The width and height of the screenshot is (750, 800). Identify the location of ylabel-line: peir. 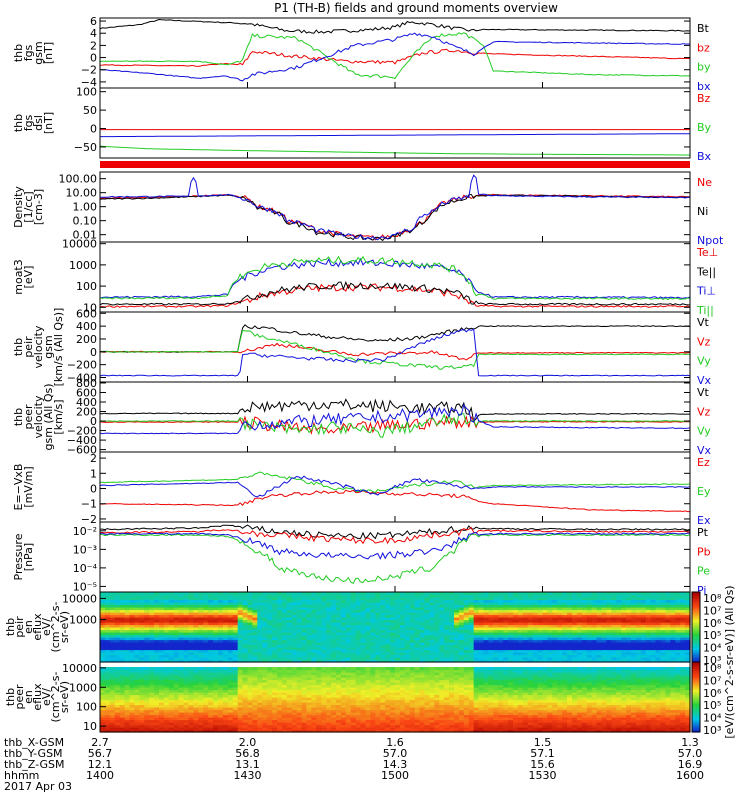
(19, 627).